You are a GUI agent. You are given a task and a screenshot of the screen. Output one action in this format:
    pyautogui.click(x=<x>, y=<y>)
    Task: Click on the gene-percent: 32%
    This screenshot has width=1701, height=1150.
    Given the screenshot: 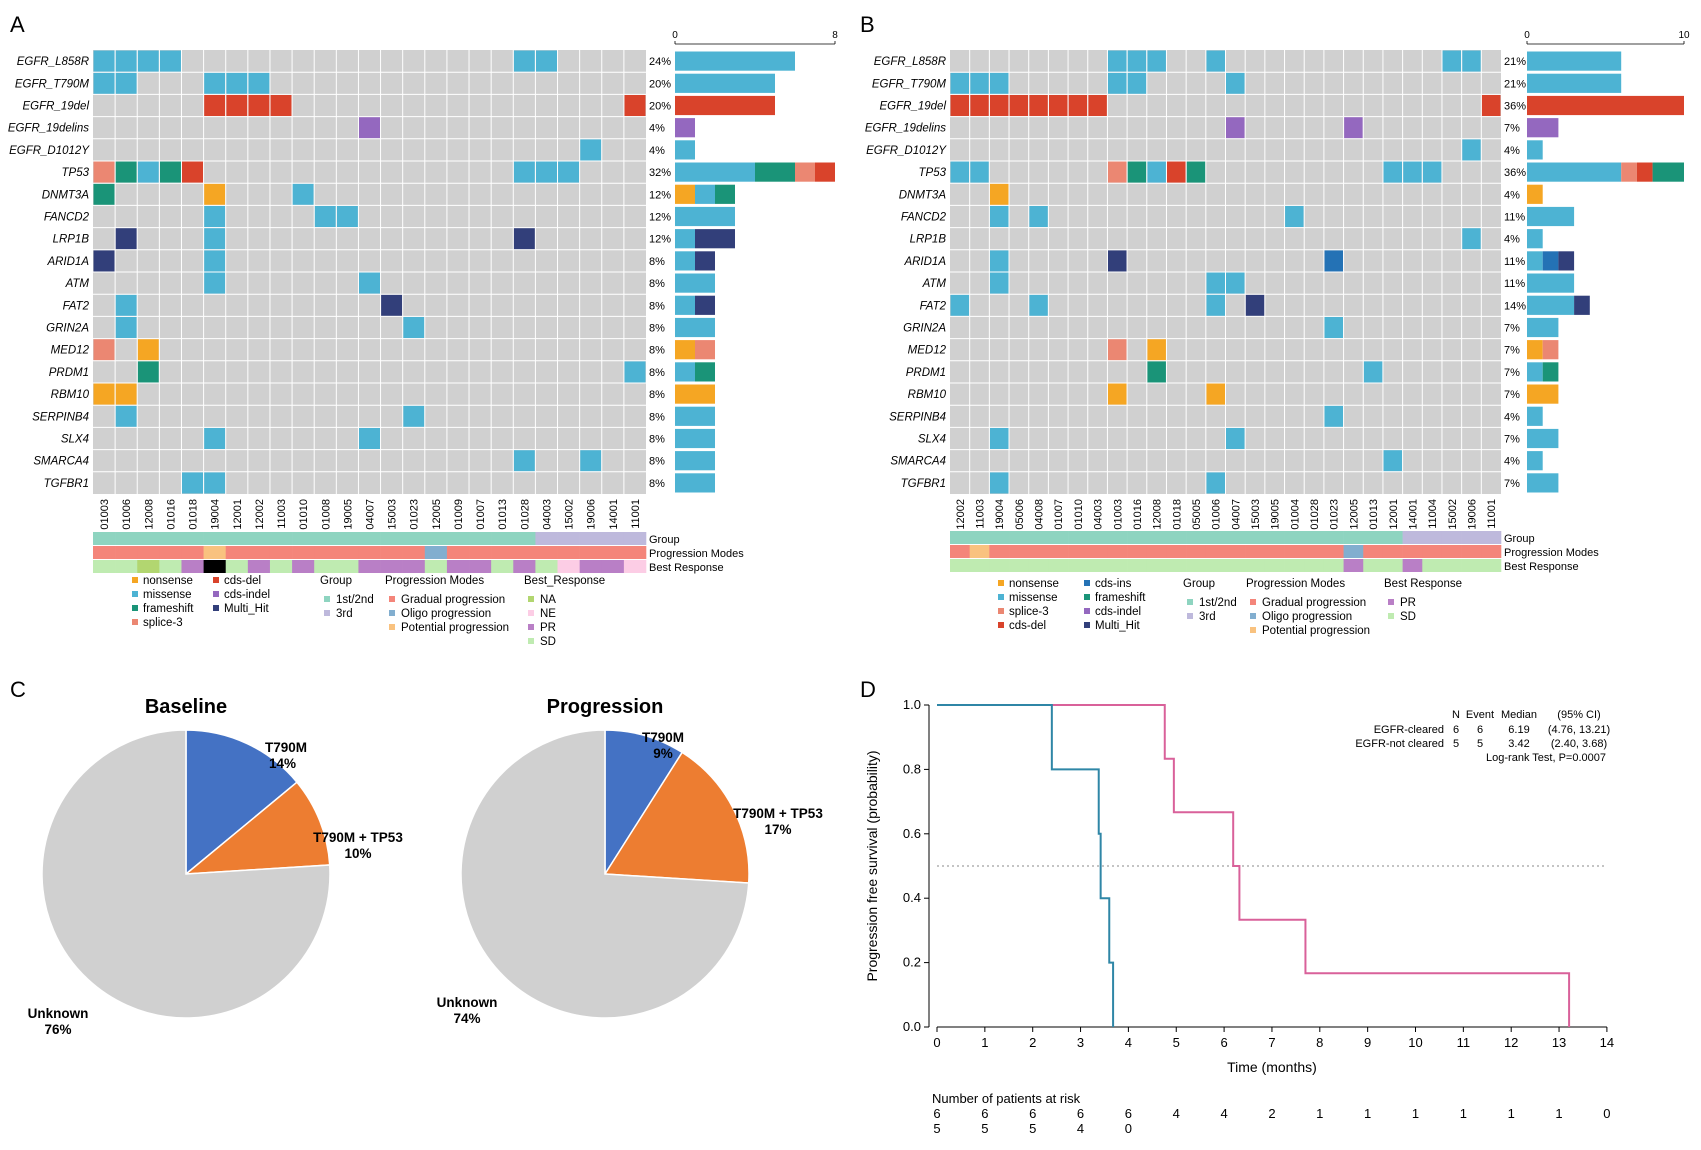 What is the action you would take?
    pyautogui.click(x=660, y=173)
    